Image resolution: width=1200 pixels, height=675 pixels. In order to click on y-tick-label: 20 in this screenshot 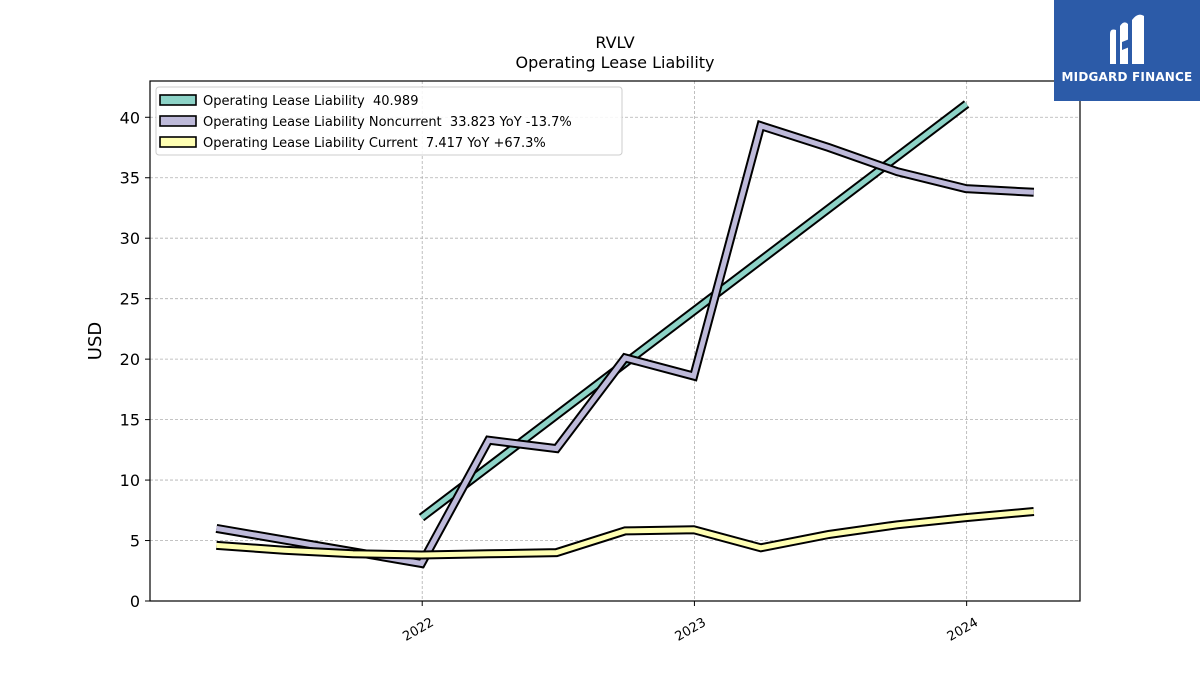, I will do `click(130, 359)`.